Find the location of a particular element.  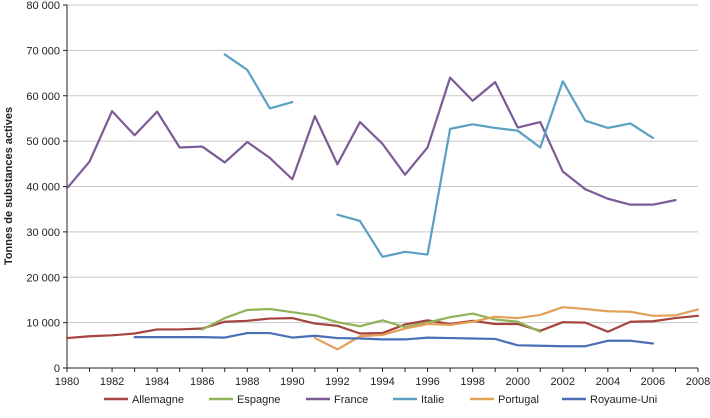

legend-label: Royaume-Uni is located at coordinates (623, 400).